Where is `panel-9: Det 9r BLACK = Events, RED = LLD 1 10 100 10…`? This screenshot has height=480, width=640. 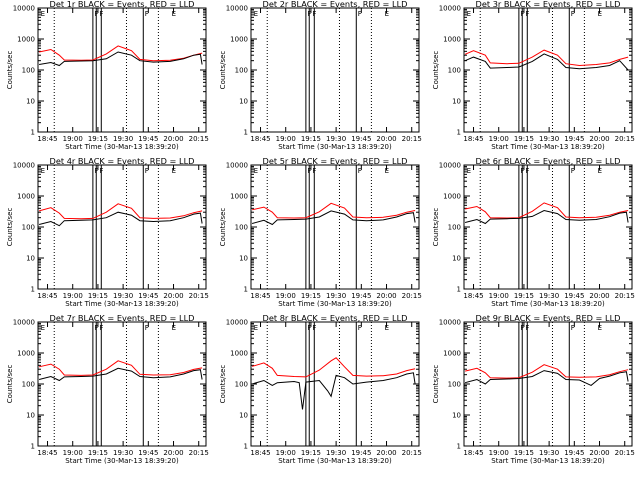
panel-9: Det 9r BLACK = Events, RED = LLD 1 10 100 10… is located at coordinates (533, 389).